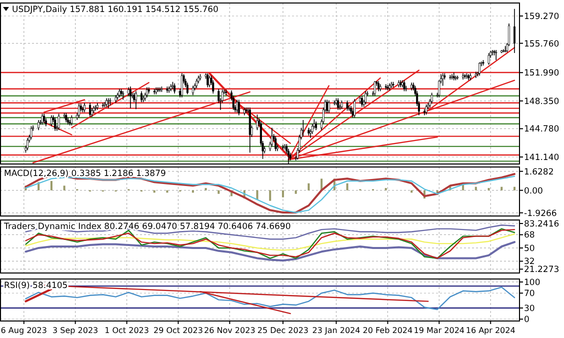 The width and height of the screenshot is (564, 338). I want to click on chart-title: Traders Dynamic Index 80.2746 69.0470 57.8194 70.6406 74.6690, so click(147, 227).